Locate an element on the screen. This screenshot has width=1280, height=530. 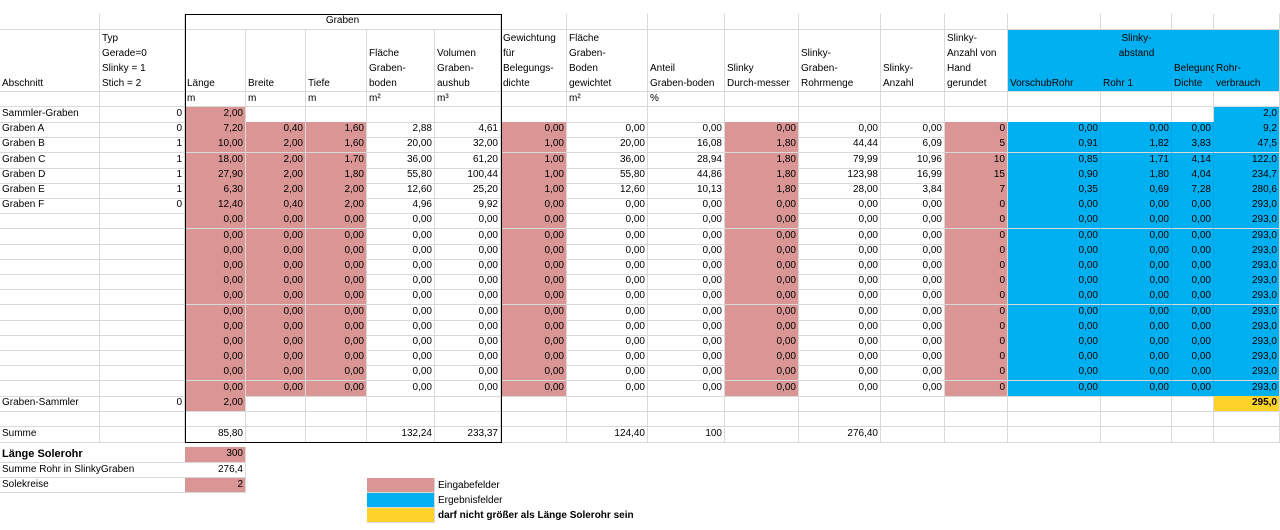
cell-laenge: 27,90 is located at coordinates (215, 175).